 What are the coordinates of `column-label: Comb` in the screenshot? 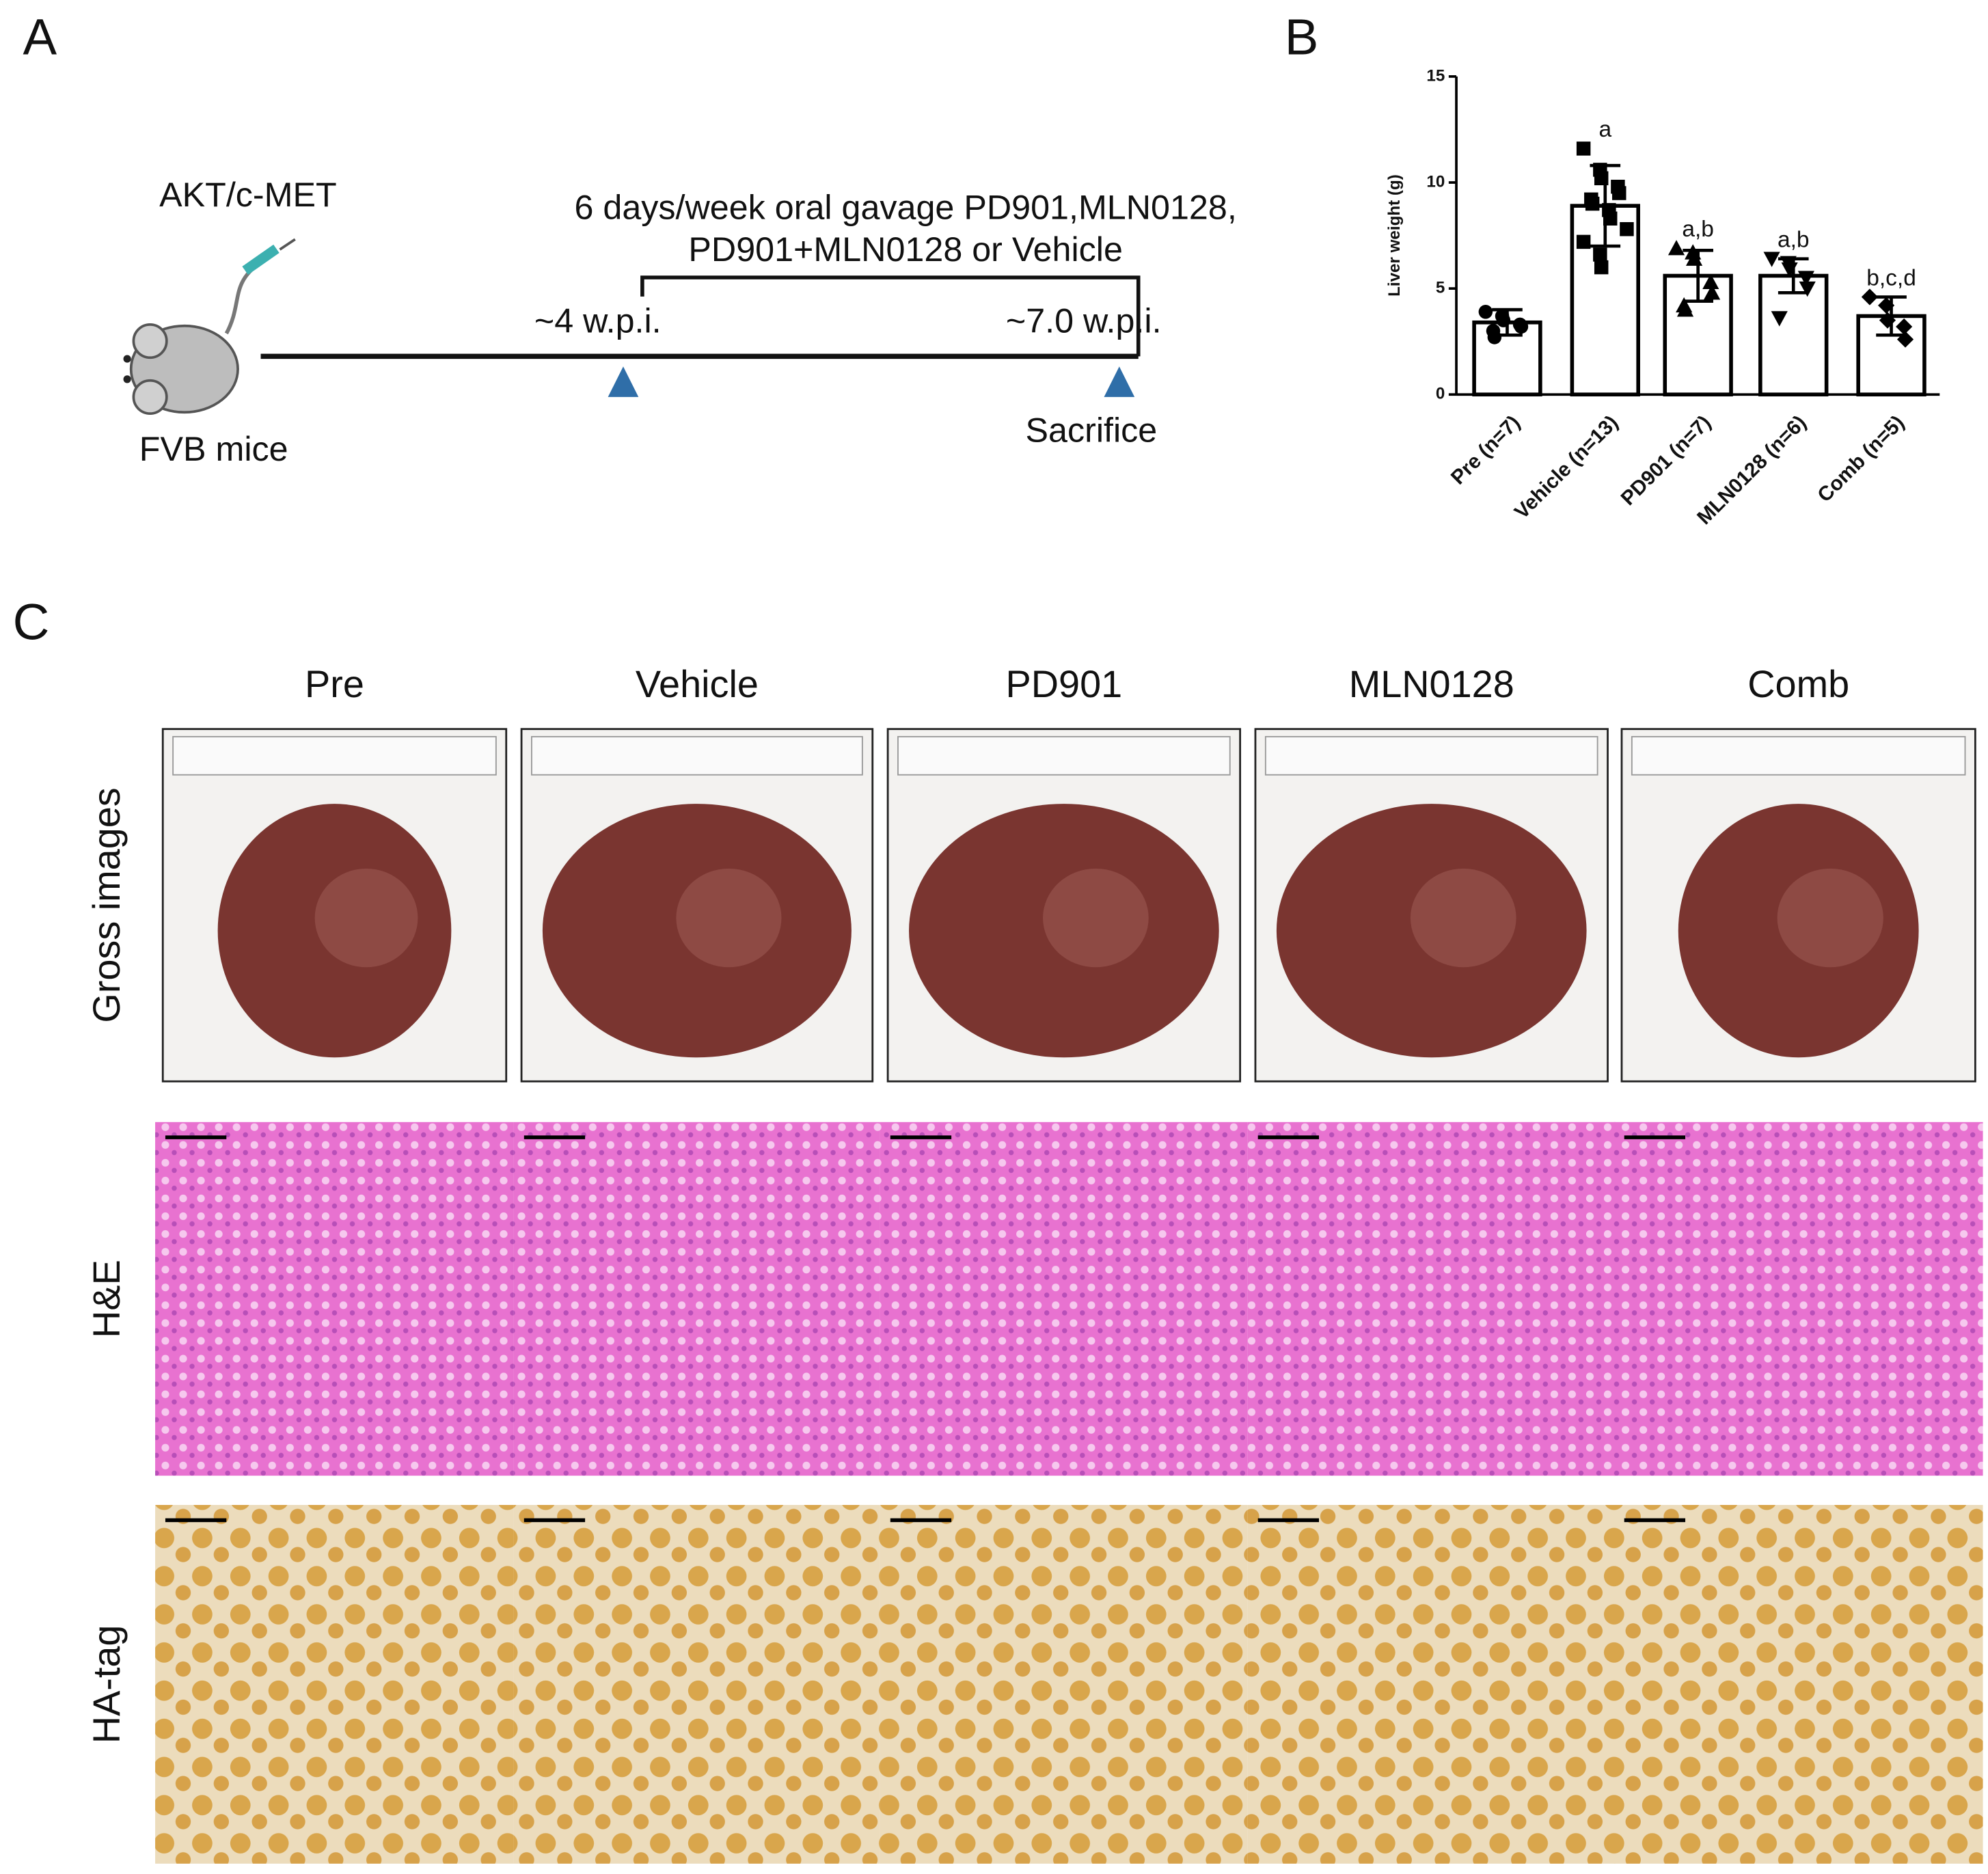 It's located at (1798, 683).